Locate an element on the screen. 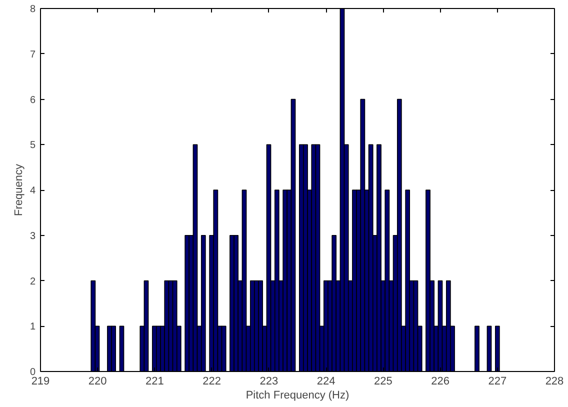 This screenshot has width=568, height=407. y-tick-label: 5 is located at coordinates (33, 146).